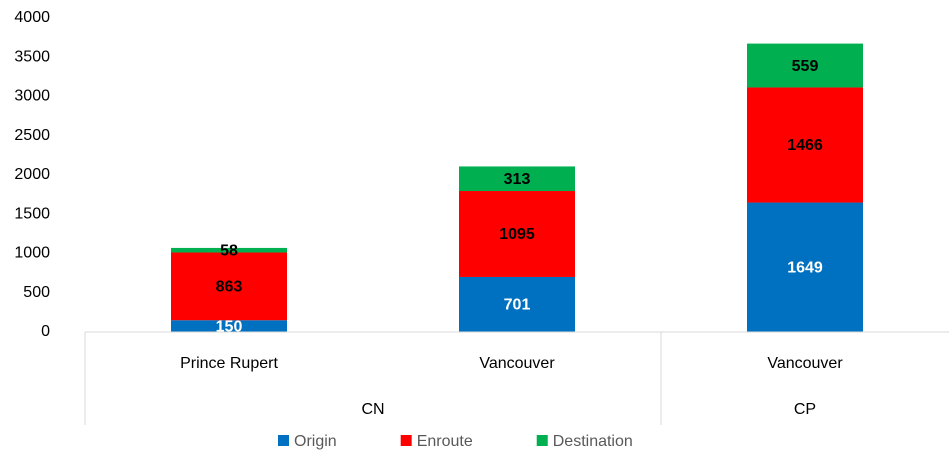 The height and width of the screenshot is (457, 949). Describe the element at coordinates (45, 331) in the screenshot. I see `y-tick-label: 0` at that location.